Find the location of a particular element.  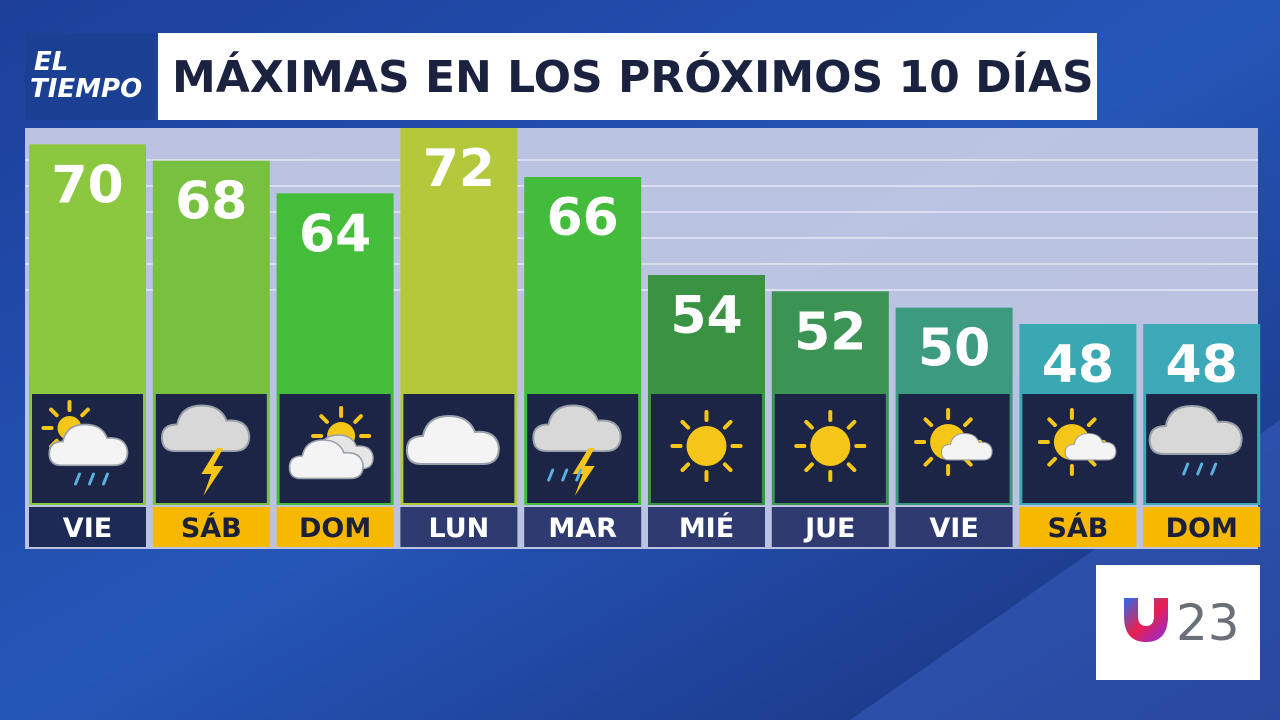

value-label: 70 is located at coordinates (87, 185).